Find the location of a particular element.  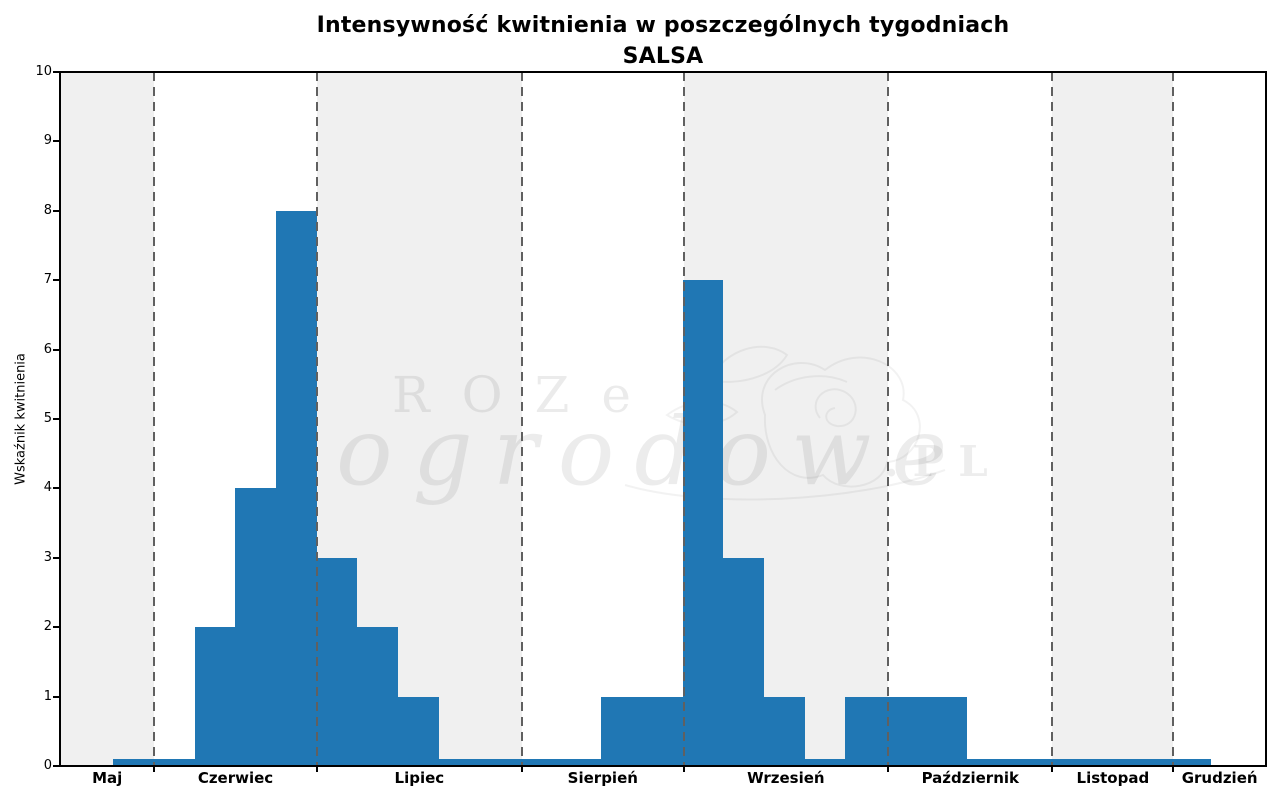

y-tick-label: 2 is located at coordinates (47, 627).